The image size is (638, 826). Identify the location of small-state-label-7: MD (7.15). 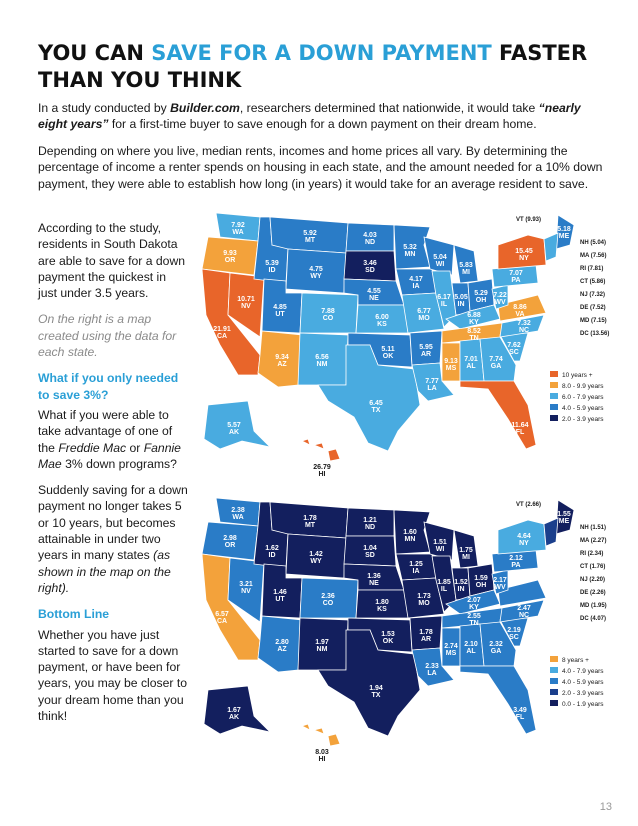
(593, 321).